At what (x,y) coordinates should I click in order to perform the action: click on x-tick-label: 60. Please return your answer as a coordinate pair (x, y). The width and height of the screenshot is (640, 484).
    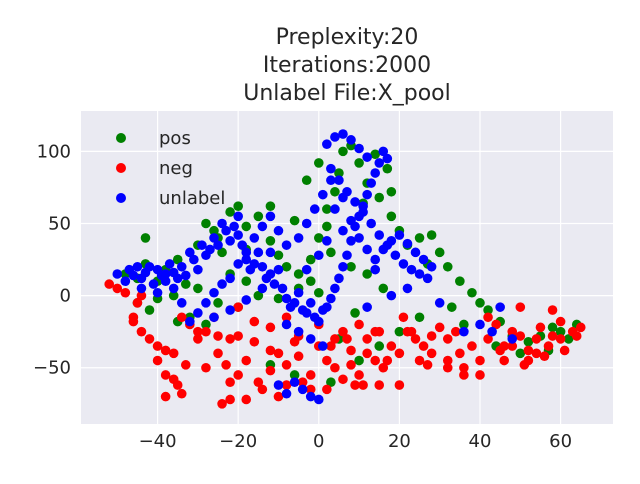
    Looking at the image, I should click on (560, 441).